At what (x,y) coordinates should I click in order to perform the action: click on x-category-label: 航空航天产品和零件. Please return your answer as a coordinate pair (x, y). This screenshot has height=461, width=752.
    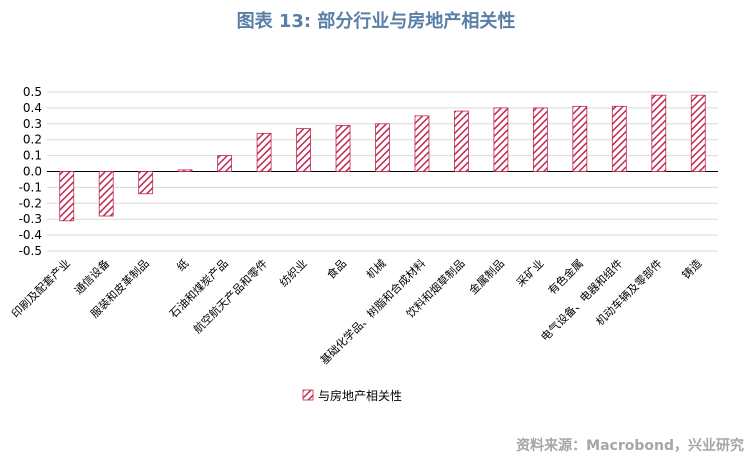
    Looking at the image, I should click on (230, 296).